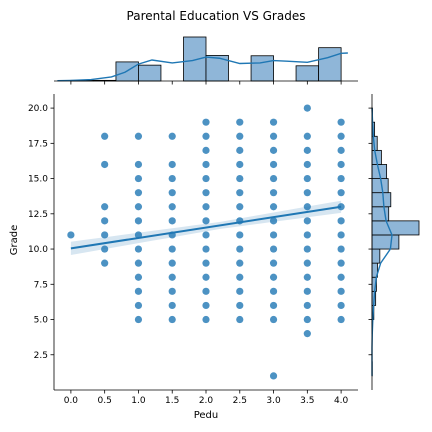  Describe the element at coordinates (206, 60) in the screenshot. I see `top-marginal-histogram` at that location.